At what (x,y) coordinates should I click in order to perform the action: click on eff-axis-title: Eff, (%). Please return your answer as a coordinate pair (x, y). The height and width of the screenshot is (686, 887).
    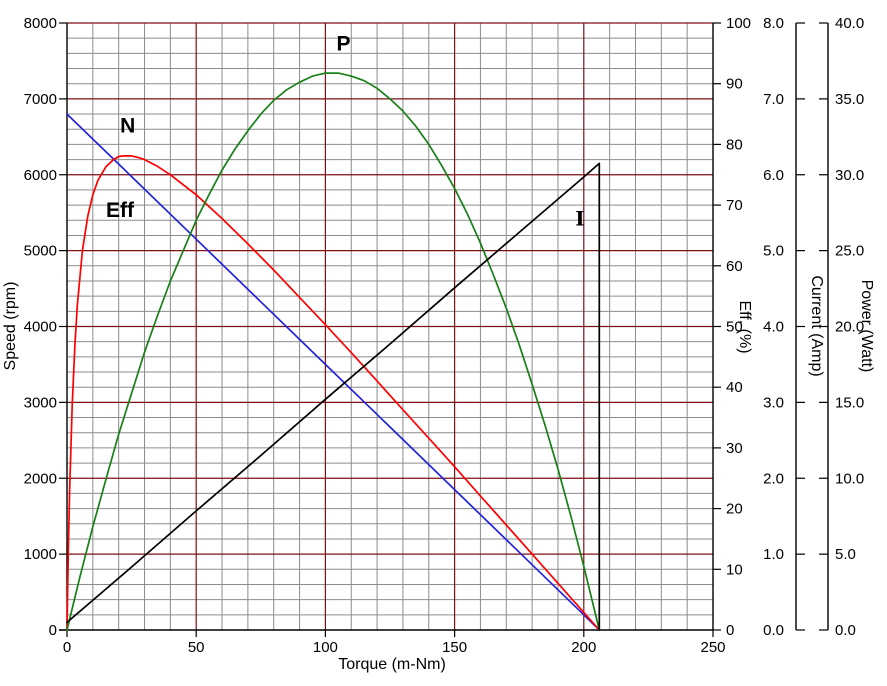
    Looking at the image, I should click on (744, 326).